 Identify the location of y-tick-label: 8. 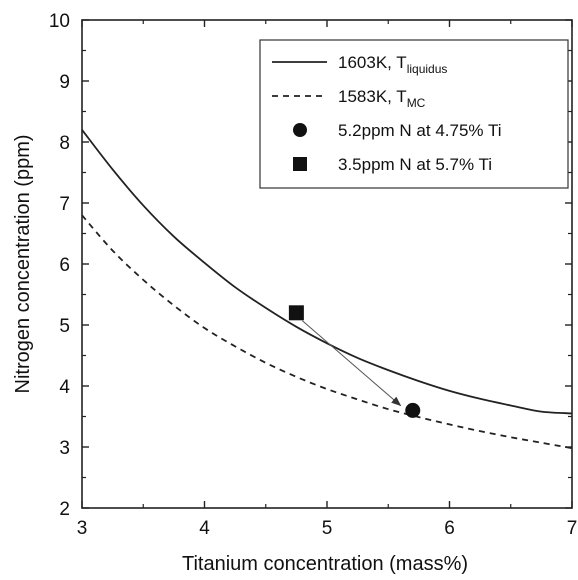
(64, 143).